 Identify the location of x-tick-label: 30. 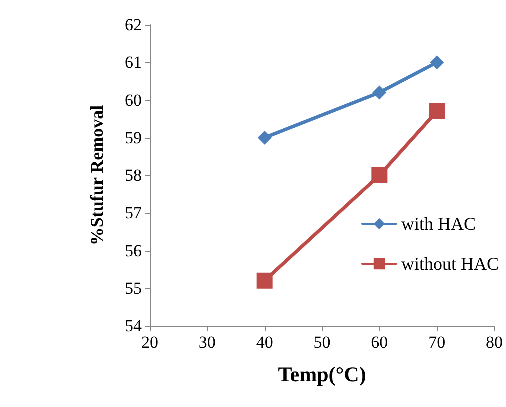
(207, 342).